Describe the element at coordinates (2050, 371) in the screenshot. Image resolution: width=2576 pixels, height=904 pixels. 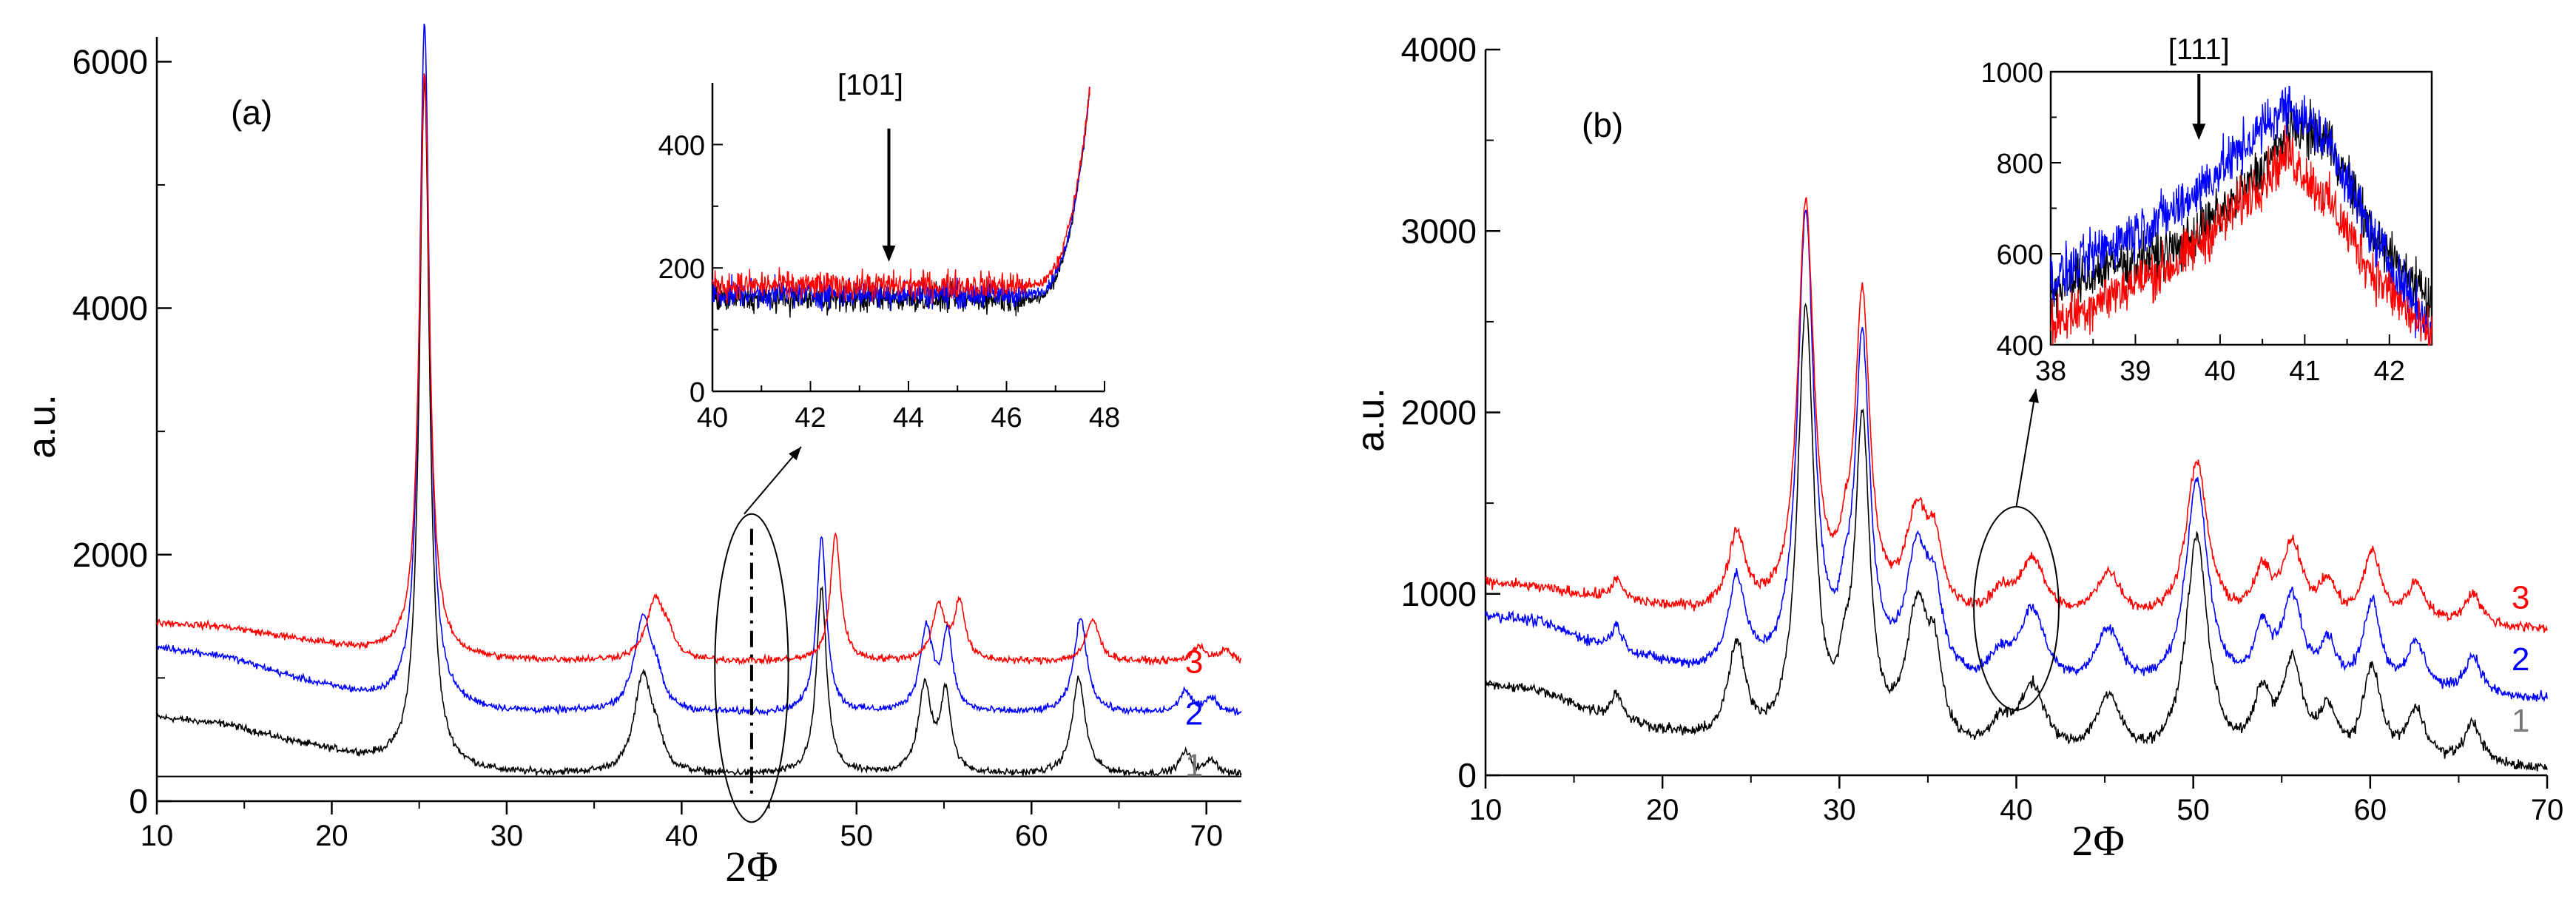
I see `inset-x-tick-label: 38` at that location.